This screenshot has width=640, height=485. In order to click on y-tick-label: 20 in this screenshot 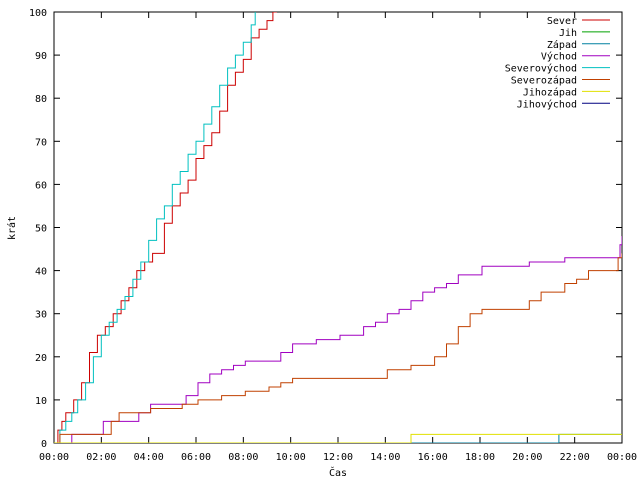, I will do `click(41, 358)`.